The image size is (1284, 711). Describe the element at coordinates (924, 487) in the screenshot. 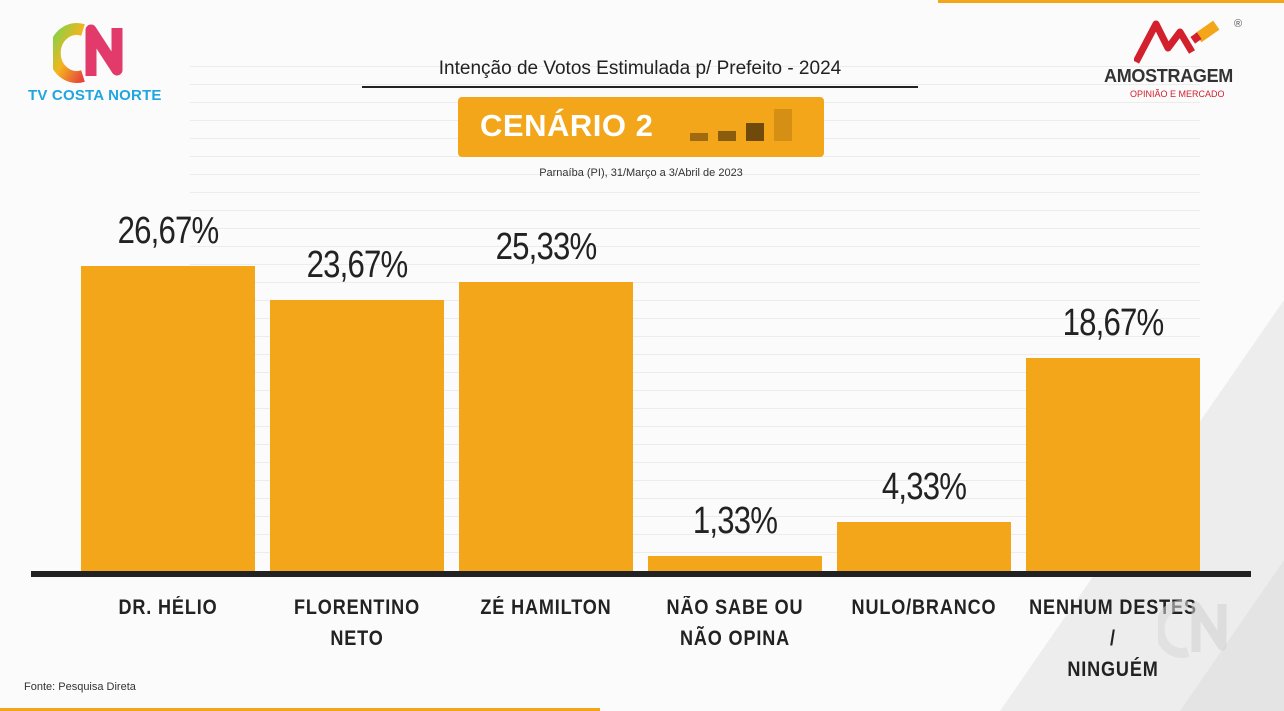

I see `data-label: 4,33%` at that location.